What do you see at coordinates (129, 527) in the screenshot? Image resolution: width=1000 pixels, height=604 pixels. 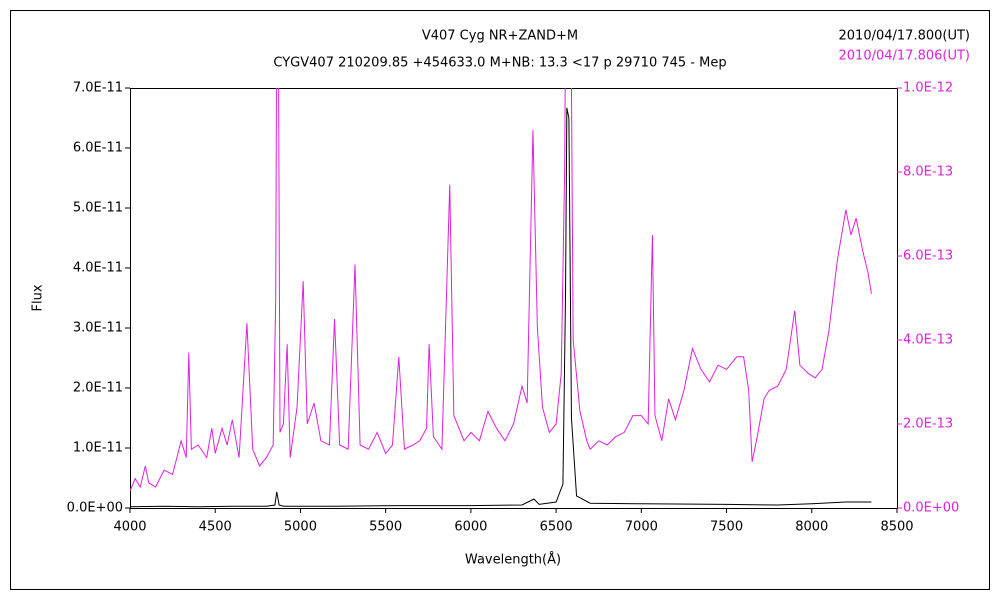 I see `x-tick-label: 4000` at bounding box center [129, 527].